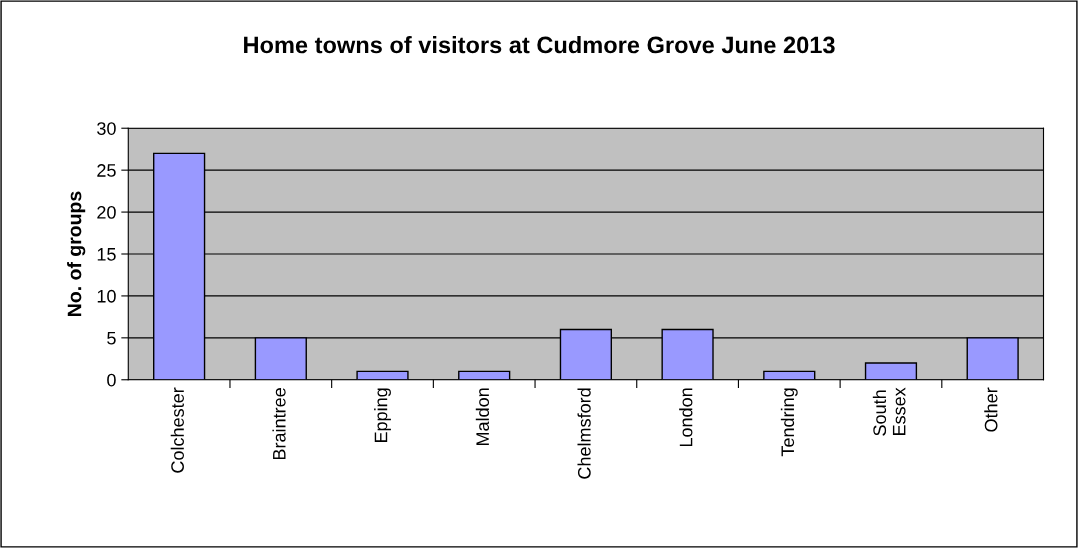  Describe the element at coordinates (76, 253) in the screenshot. I see `y-axis-title: No. of groups` at that location.